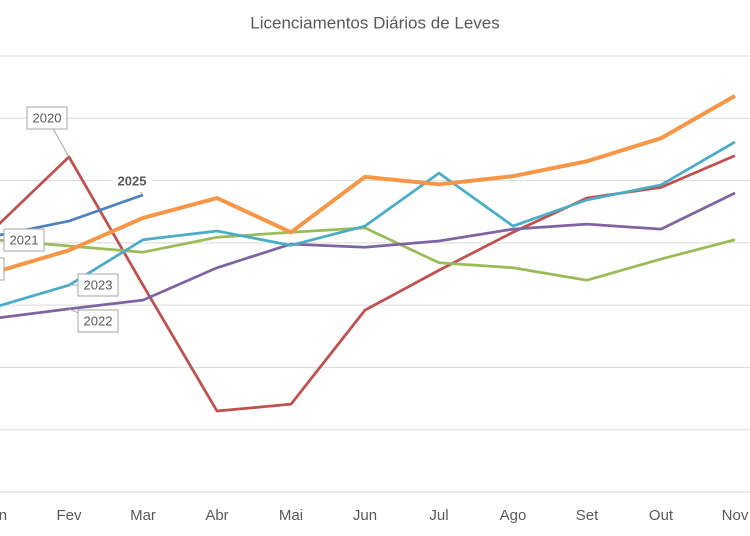 The image size is (750, 536). I want to click on series-label: 2020, so click(47, 117).